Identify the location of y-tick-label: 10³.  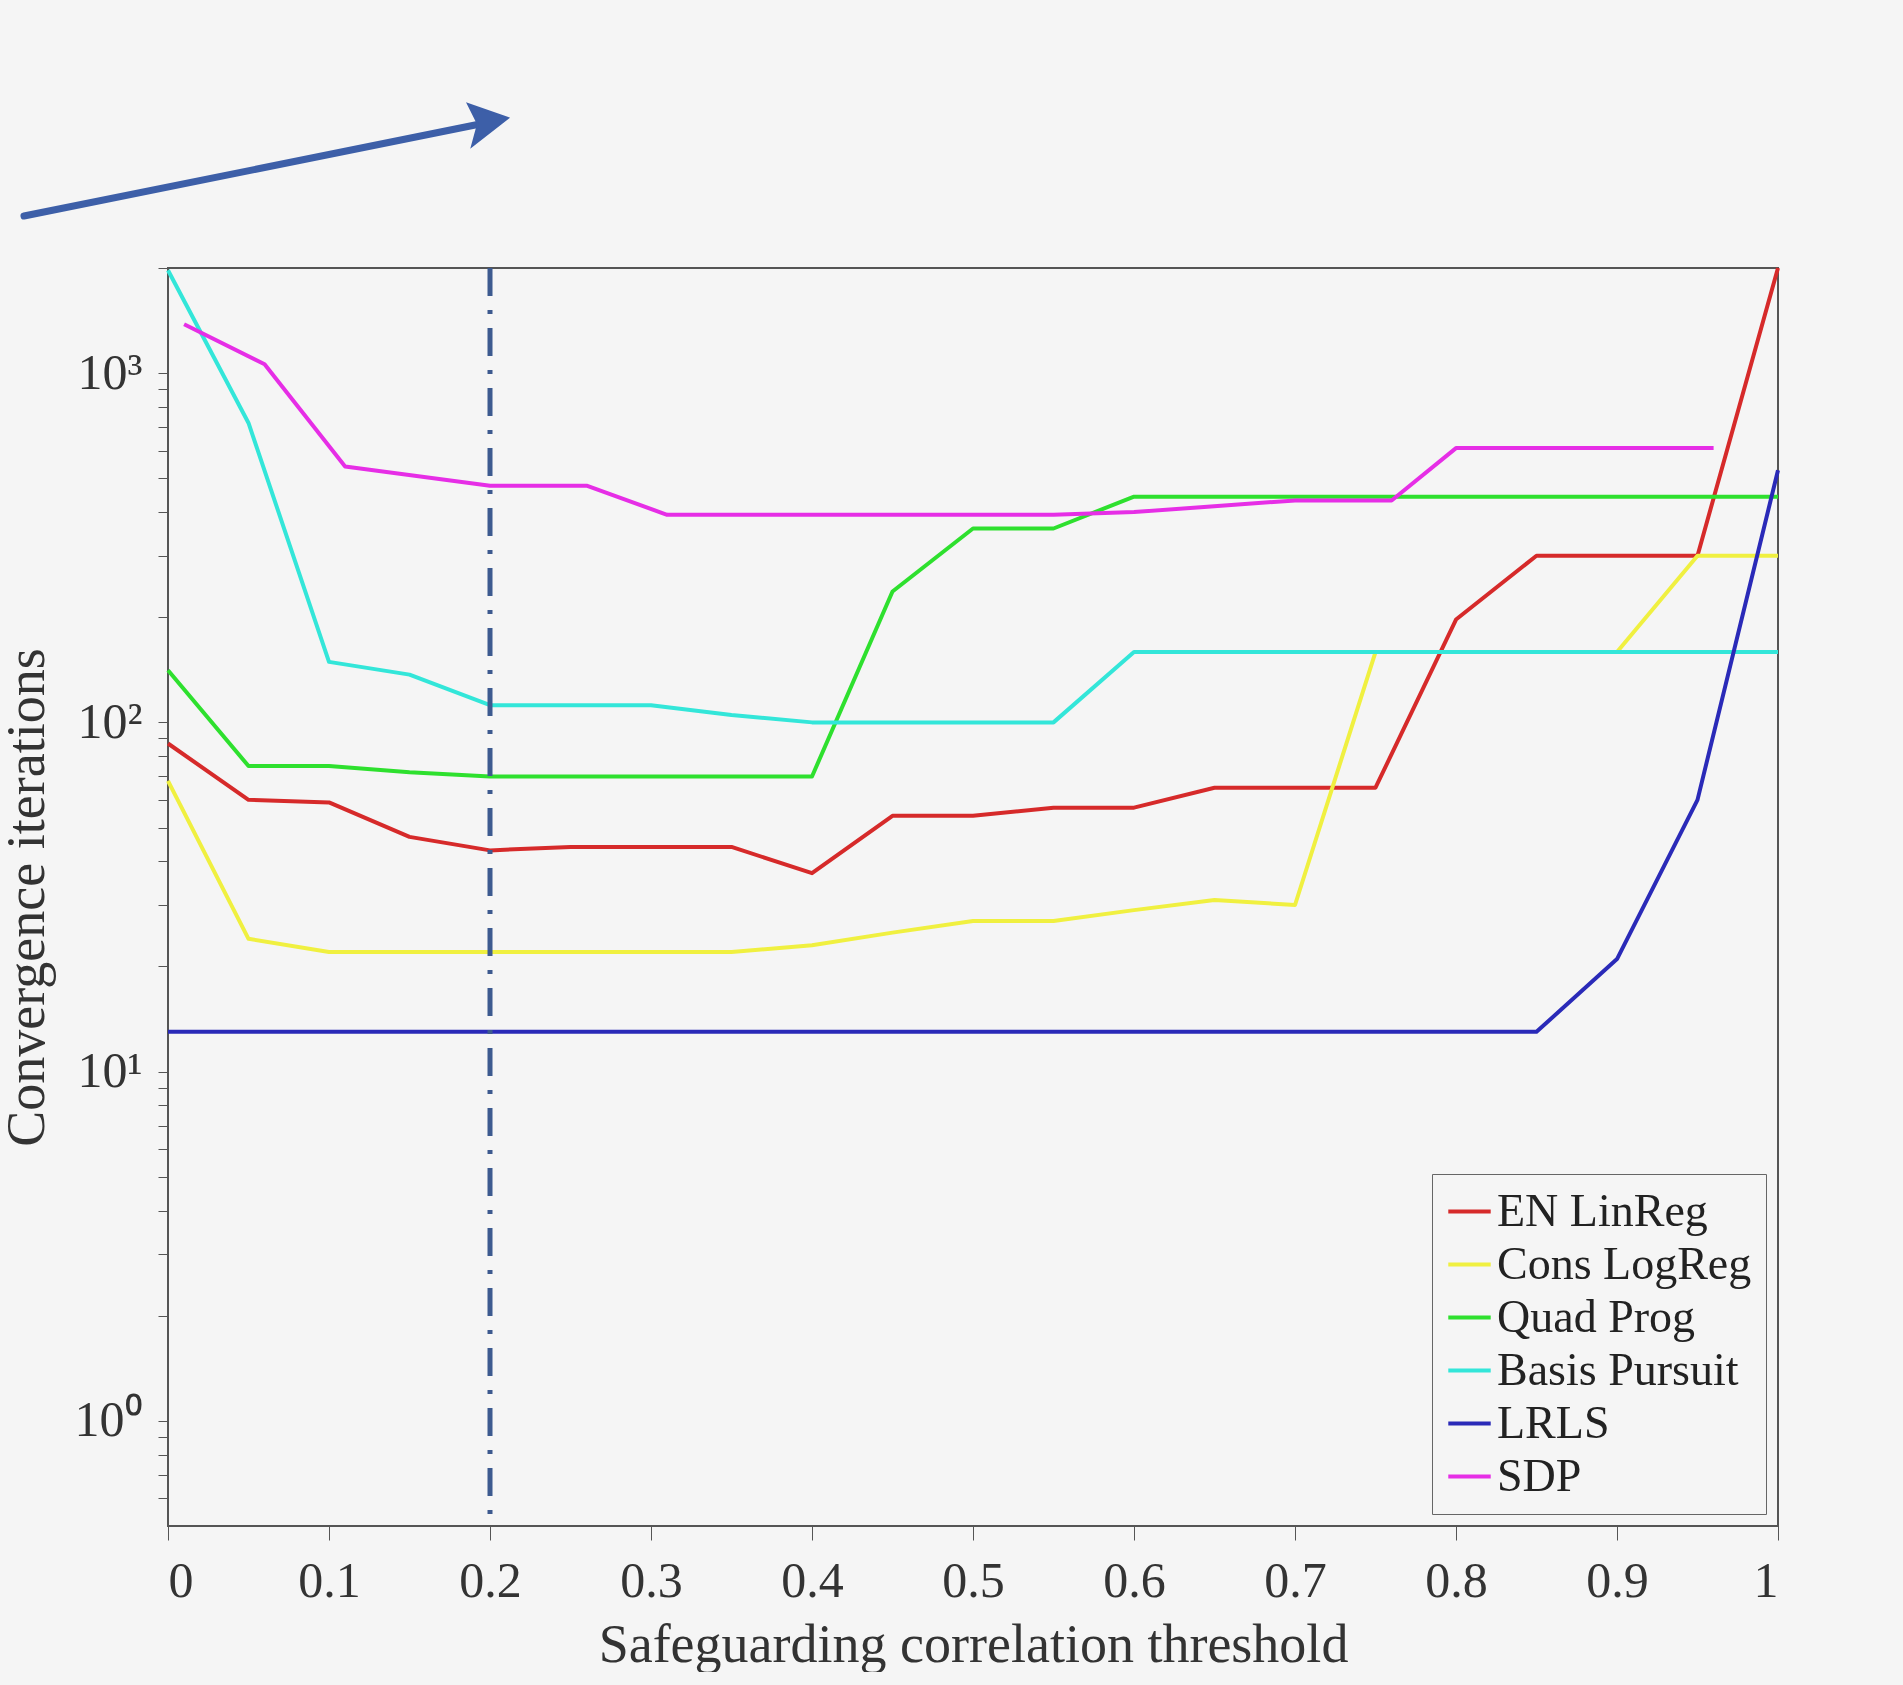
(110, 371).